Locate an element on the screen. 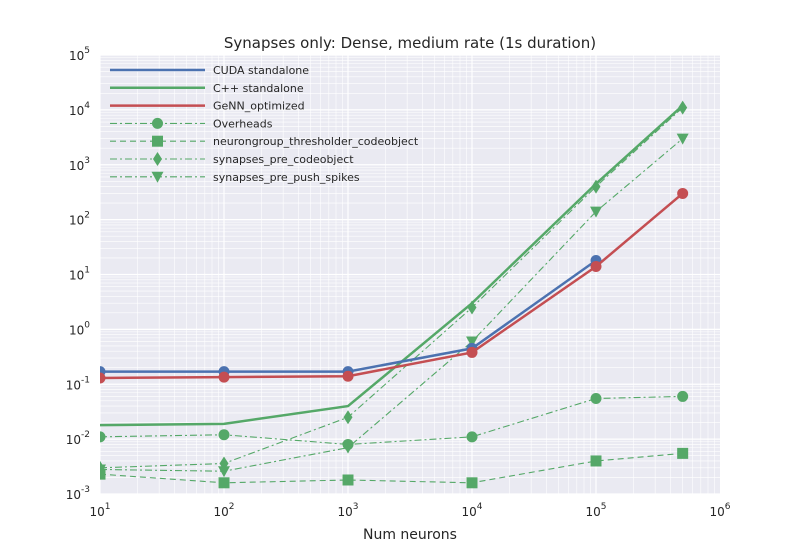  x-tick-label: 10⁶ is located at coordinates (719, 510).